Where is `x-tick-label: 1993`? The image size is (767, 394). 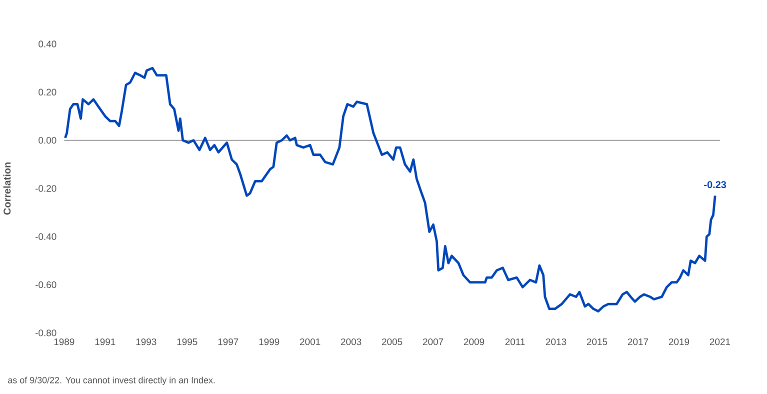 x-tick-label: 1993 is located at coordinates (146, 342).